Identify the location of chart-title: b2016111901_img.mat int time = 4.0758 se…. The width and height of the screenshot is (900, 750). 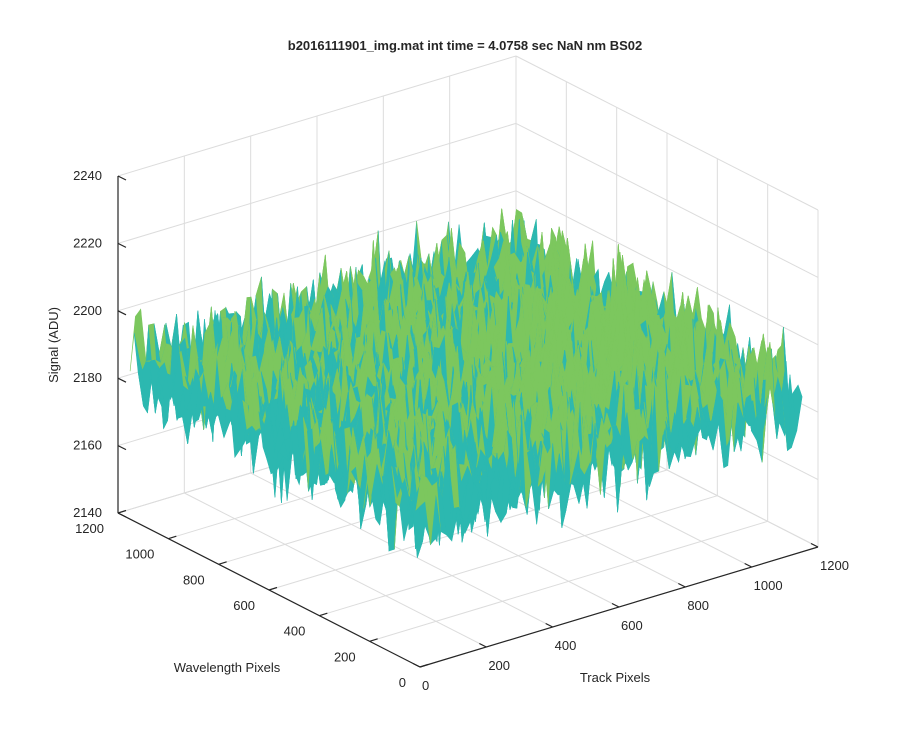
(465, 45).